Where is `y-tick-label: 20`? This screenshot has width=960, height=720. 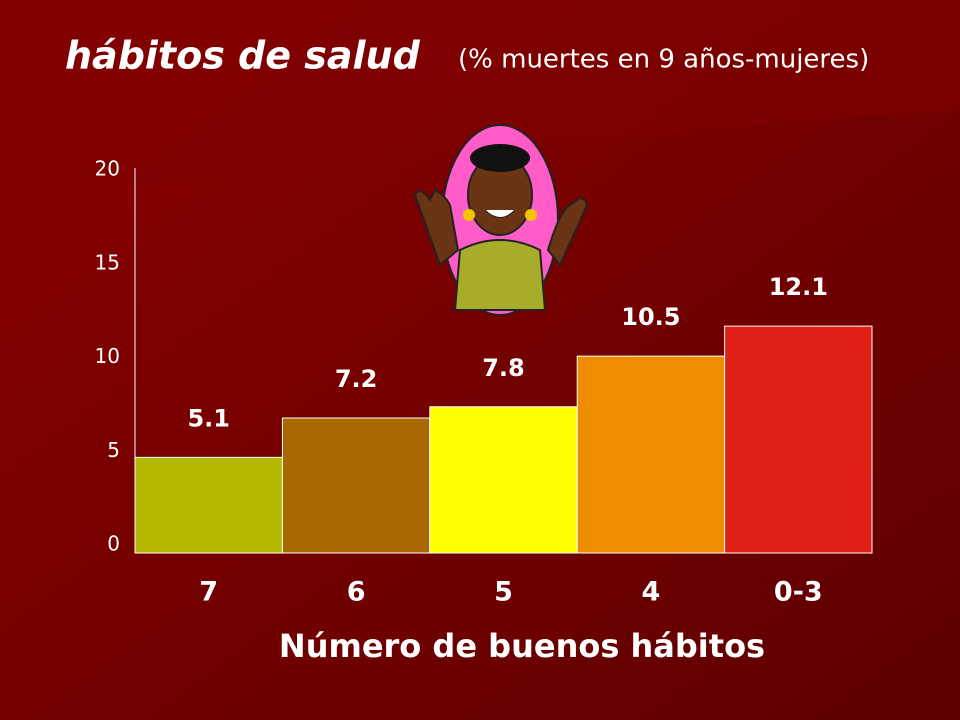
y-tick-label: 20 is located at coordinates (107, 169).